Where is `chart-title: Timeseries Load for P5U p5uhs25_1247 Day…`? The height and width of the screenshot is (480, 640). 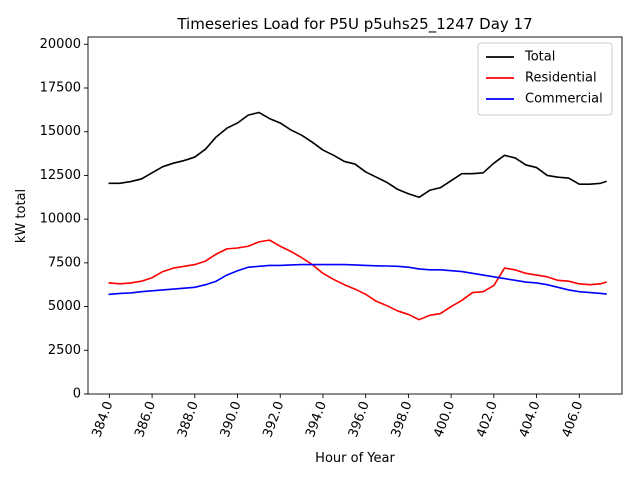 chart-title: Timeseries Load for P5U p5uhs25_1247 Day… is located at coordinates (354, 24).